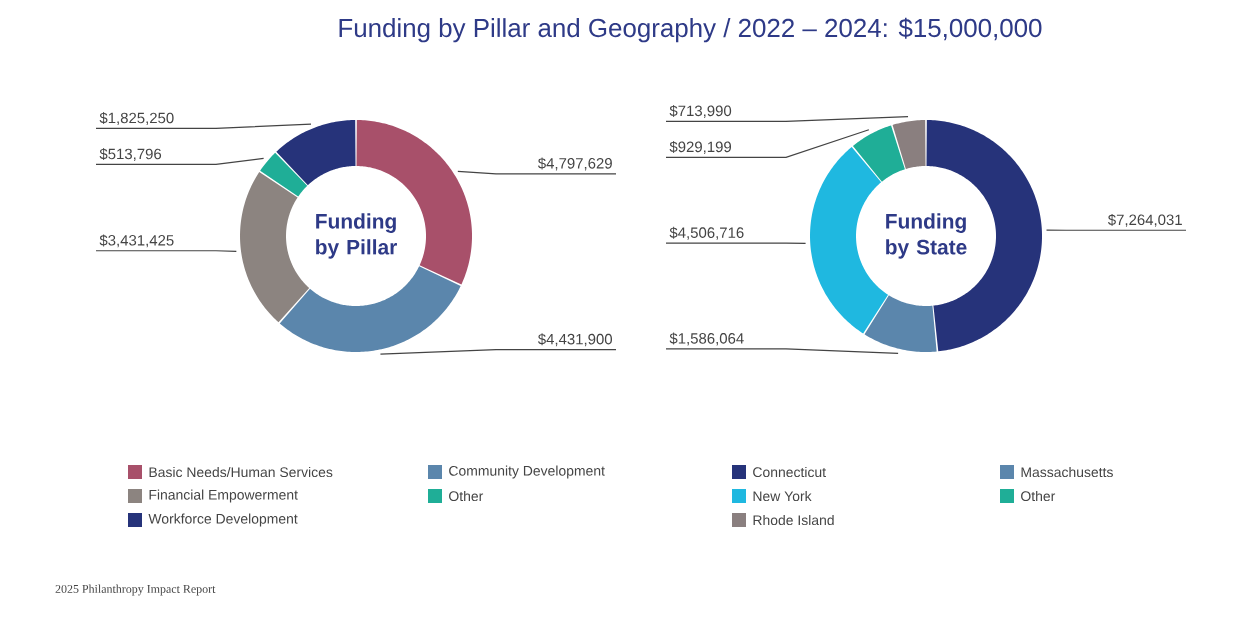 The image size is (1248, 618). I want to click on text: Funding by State, so click(926, 236).